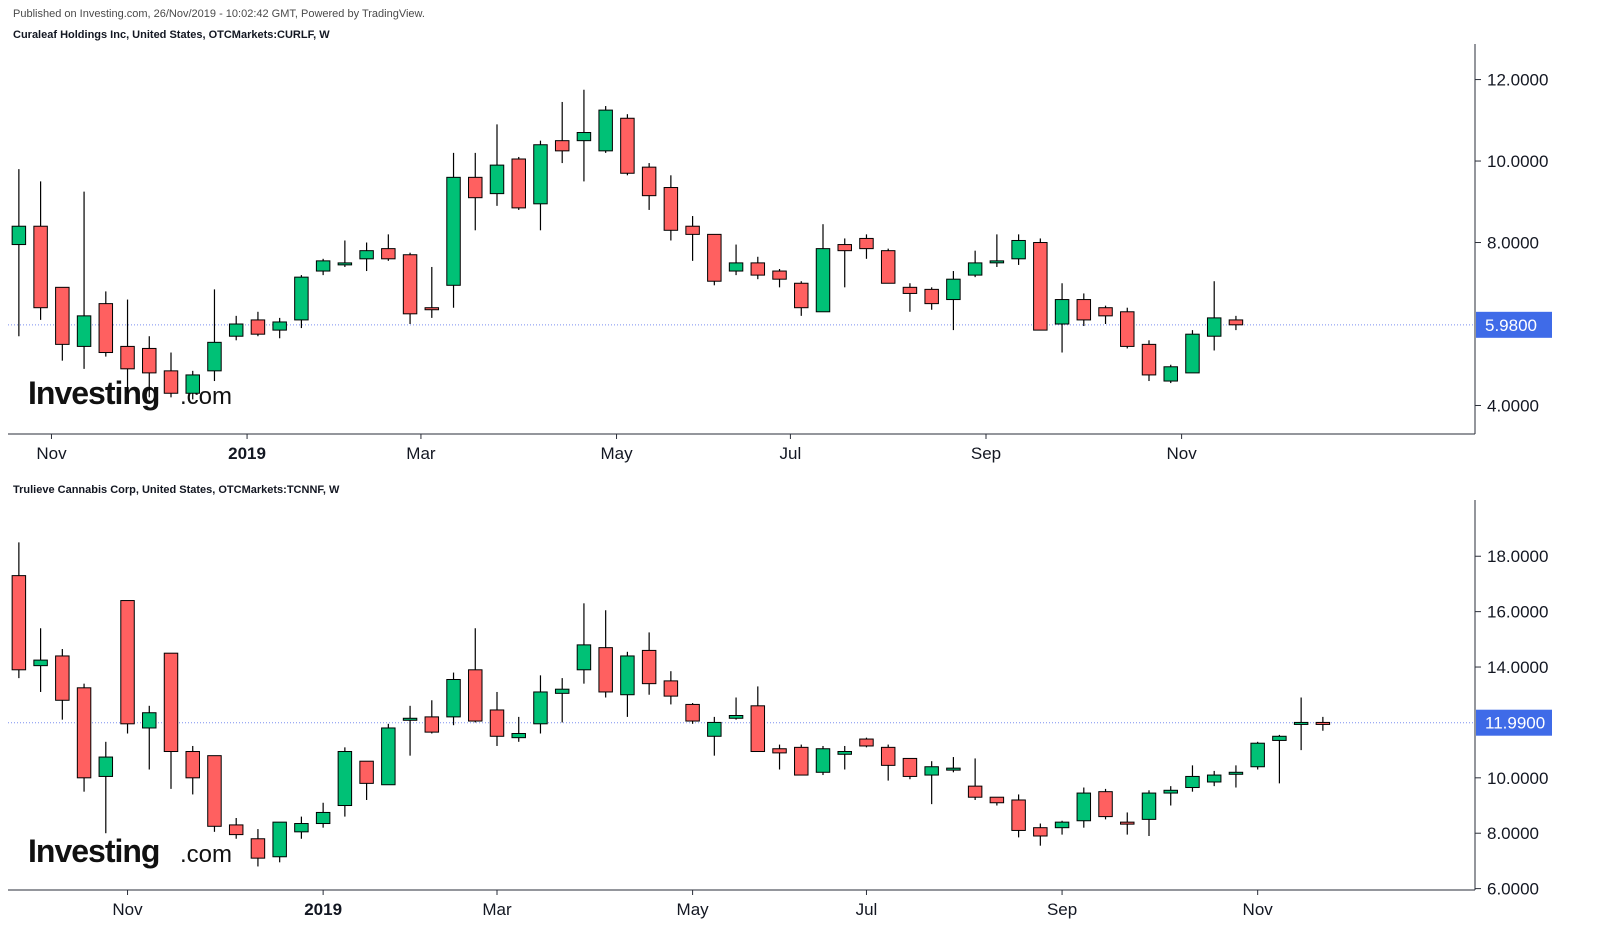 This screenshot has height=943, width=1600. What do you see at coordinates (1258, 909) in the screenshot?
I see `x-tick-label: Nov` at bounding box center [1258, 909].